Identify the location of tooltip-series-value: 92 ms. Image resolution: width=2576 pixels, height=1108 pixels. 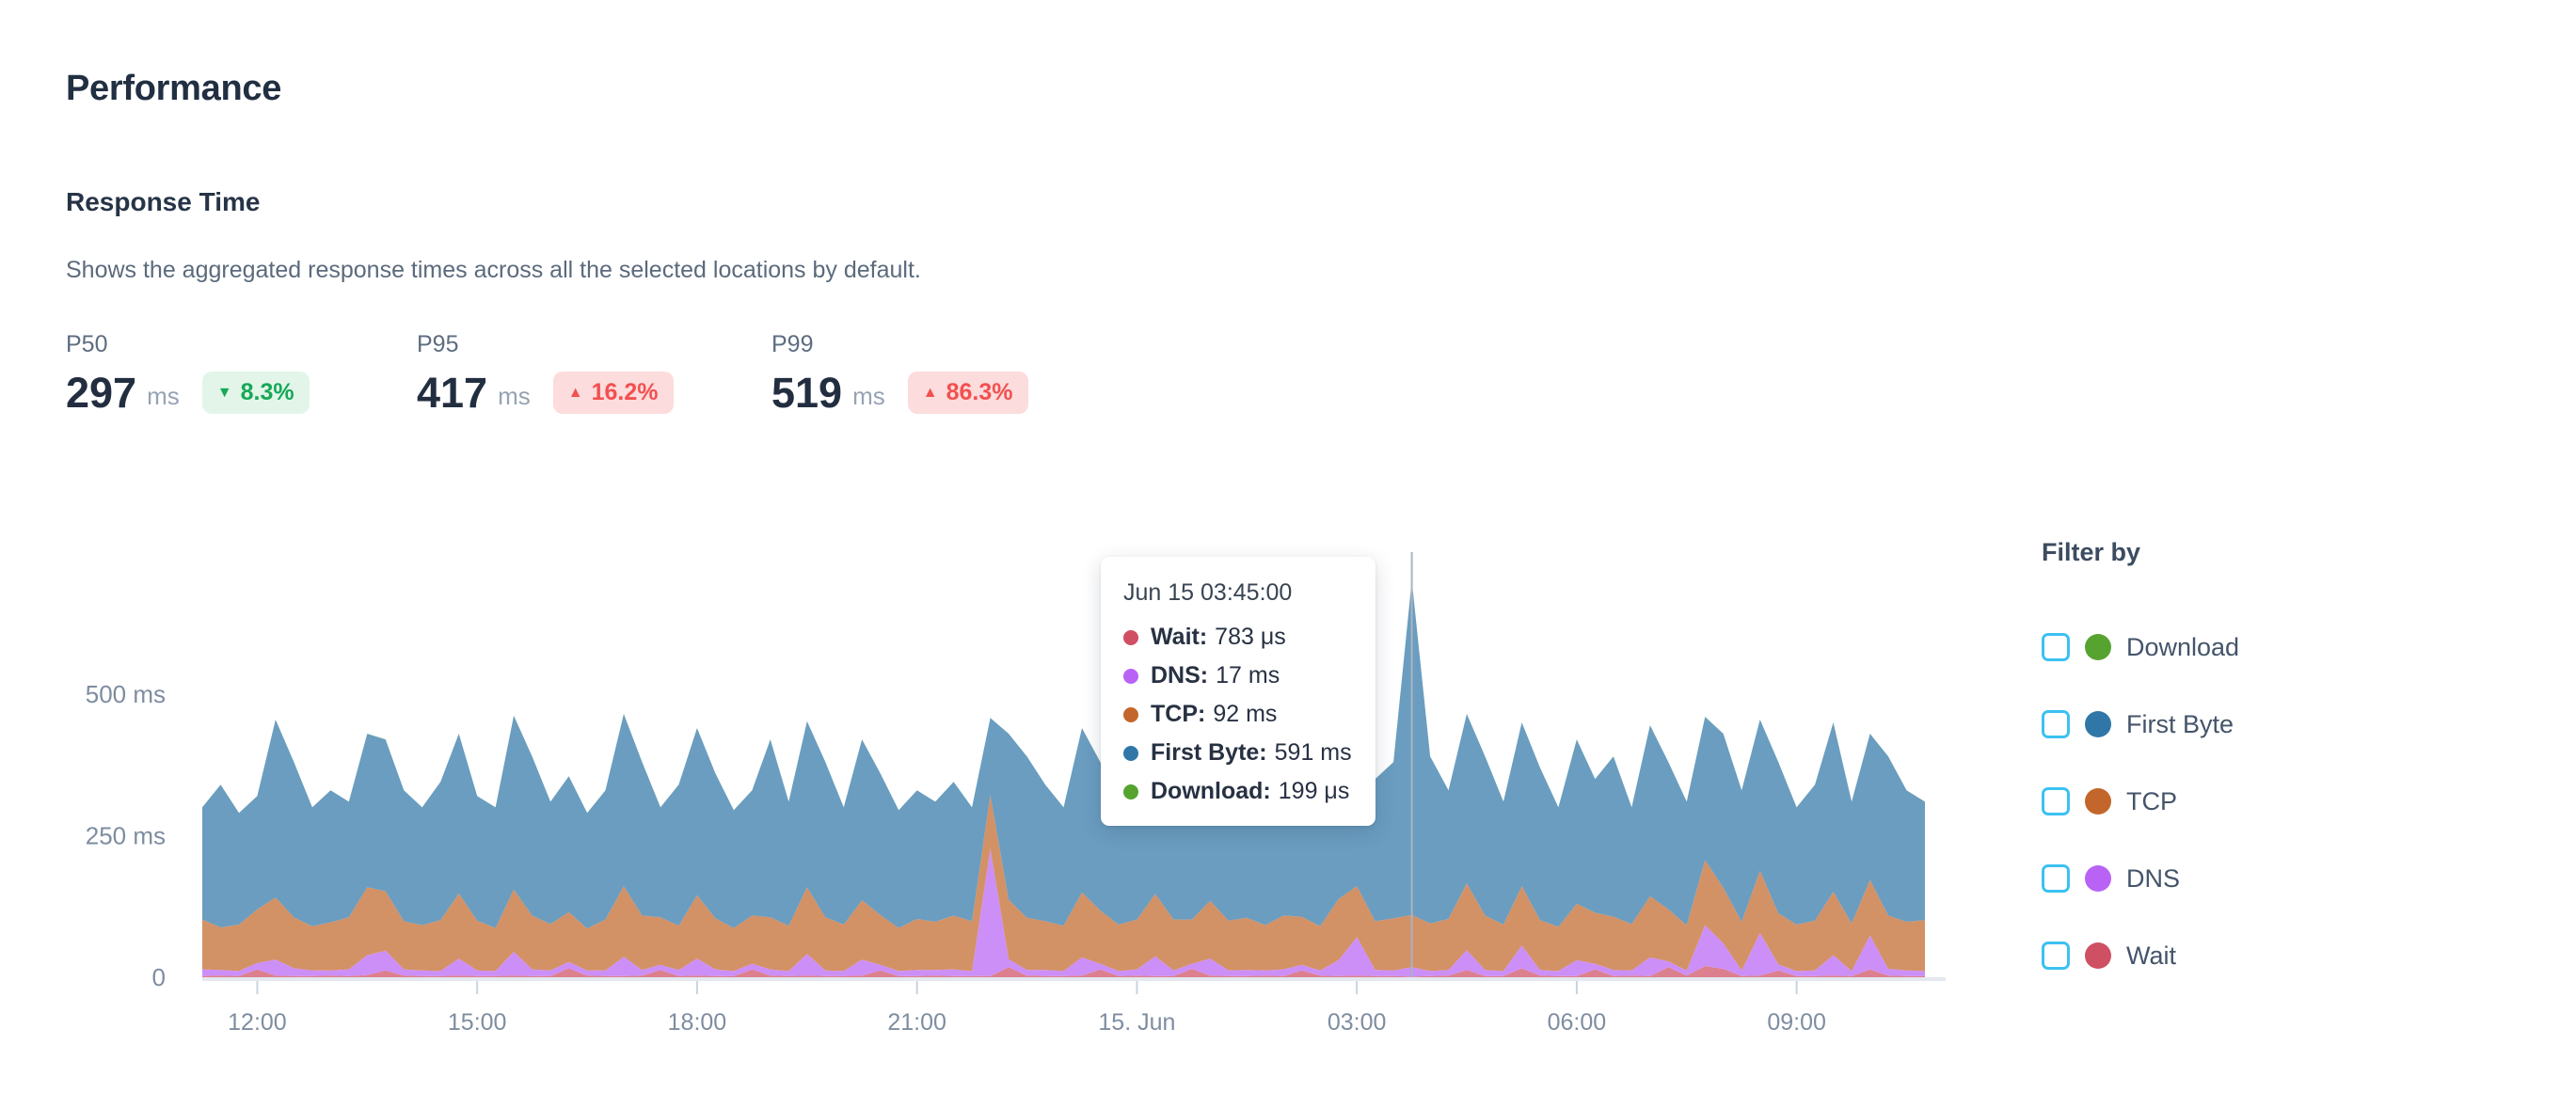
(1245, 714).